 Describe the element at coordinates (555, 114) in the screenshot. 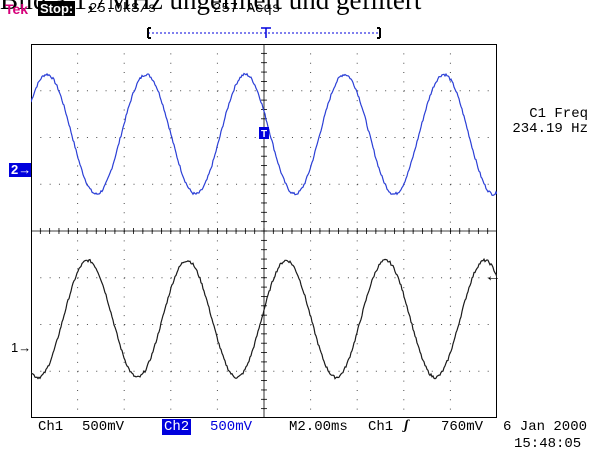

I see `measurement-label: C1 Freq` at that location.